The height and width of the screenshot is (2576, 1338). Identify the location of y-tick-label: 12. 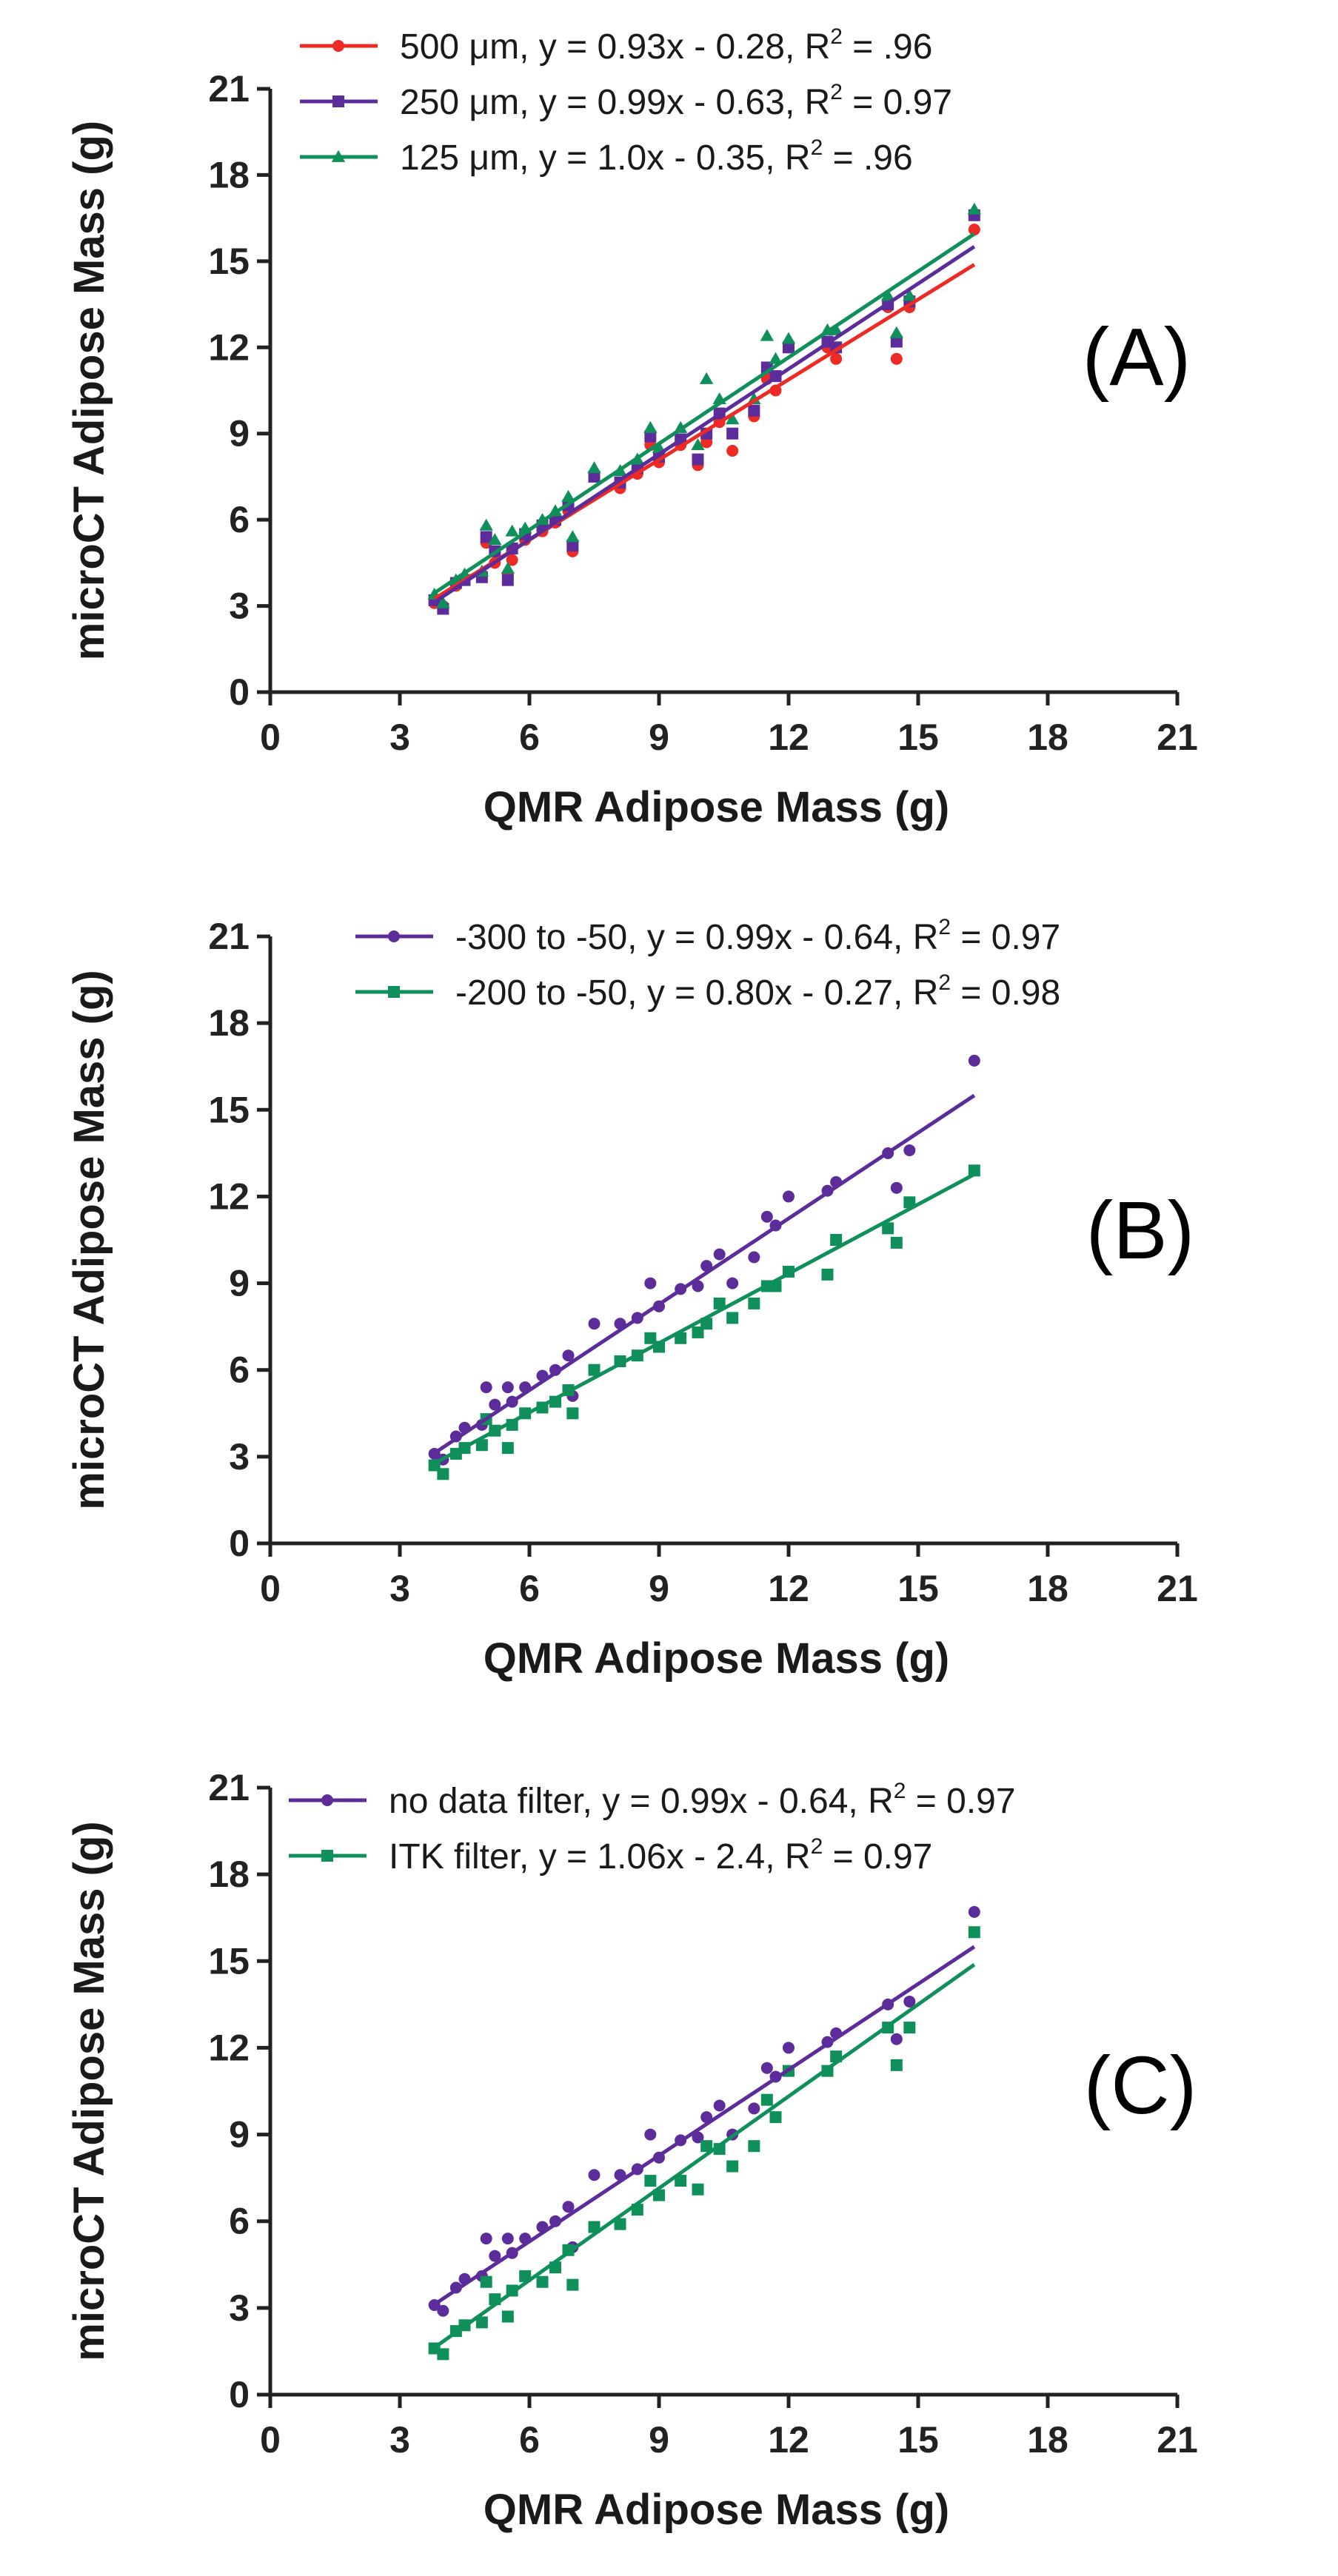
(229, 2047).